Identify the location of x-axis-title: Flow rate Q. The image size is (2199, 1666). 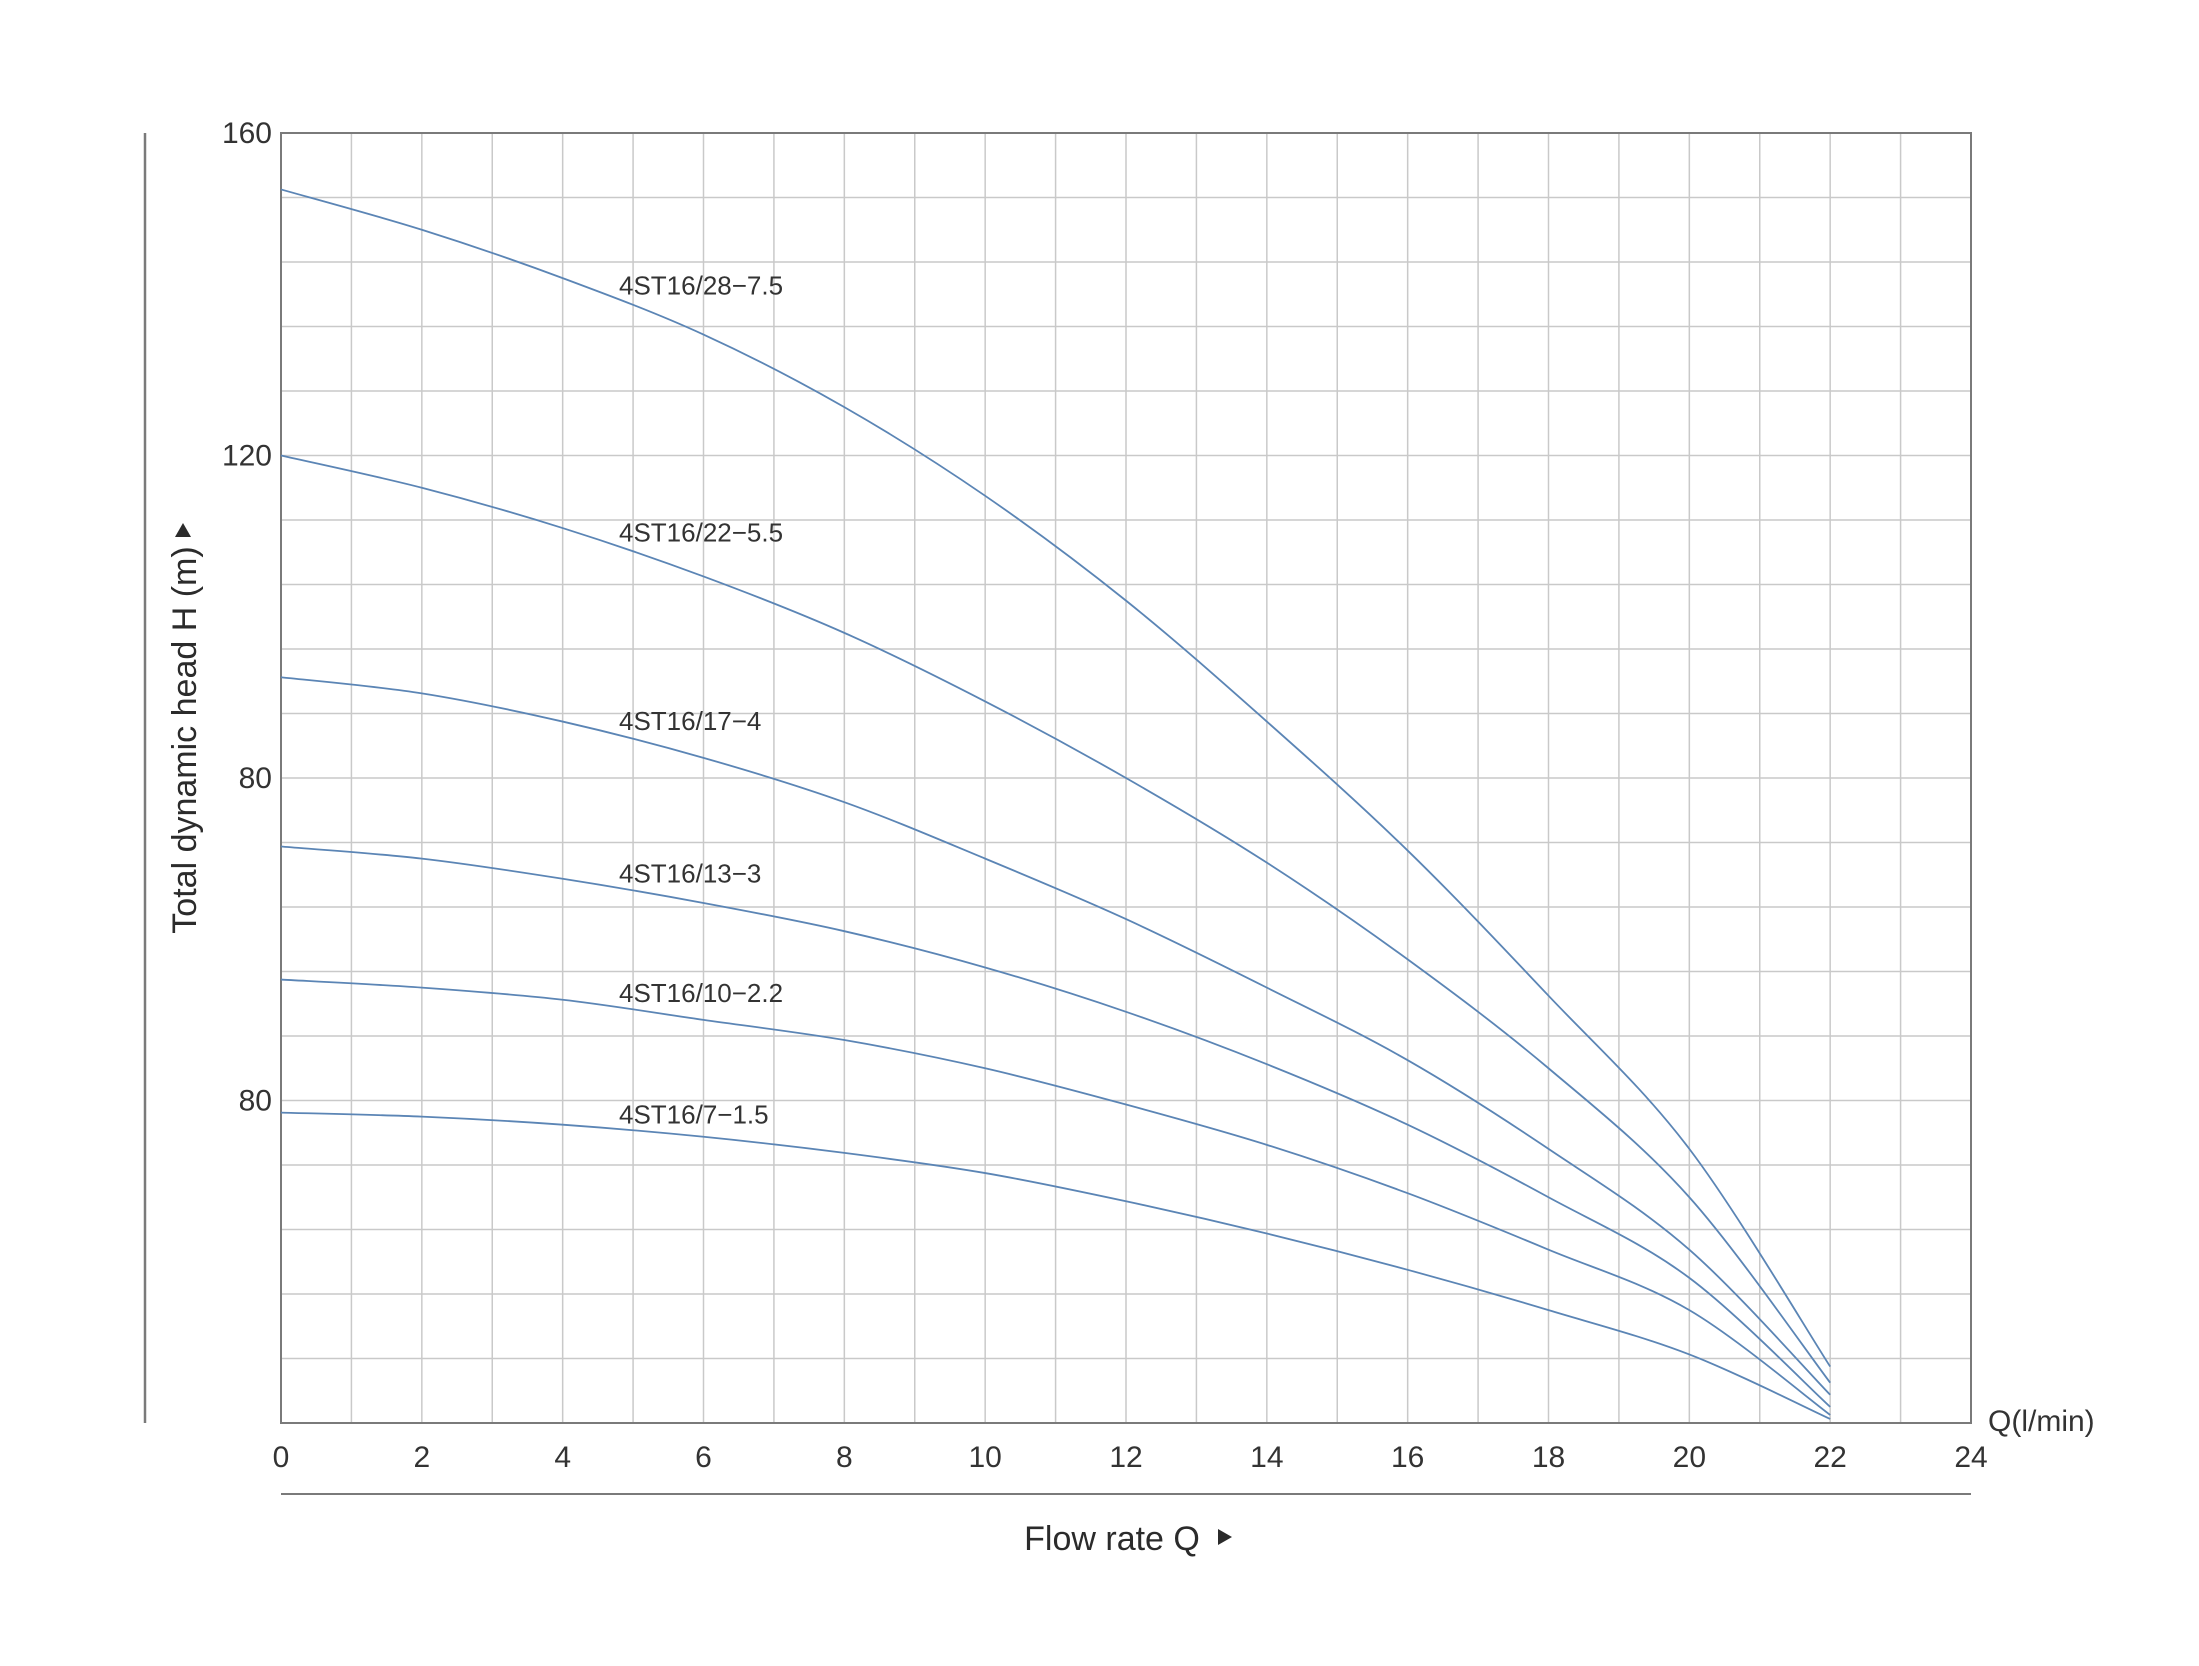
(1112, 1539).